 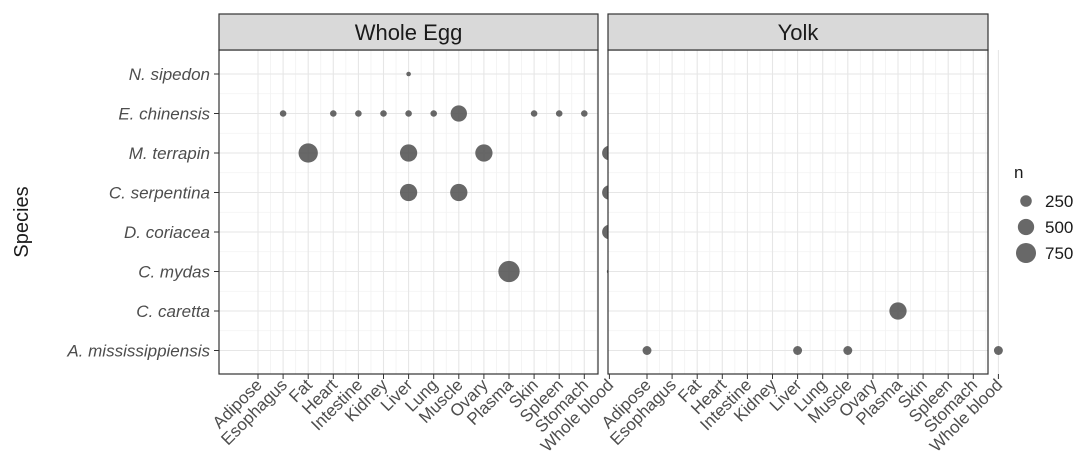 What do you see at coordinates (1059, 227) in the screenshot?
I see `legend-label: 500` at bounding box center [1059, 227].